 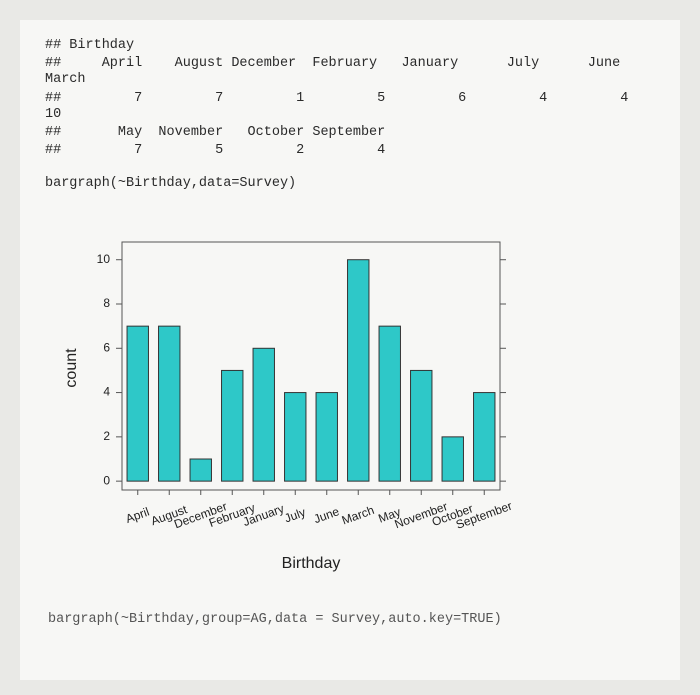 I want to click on console-line: ## 7 7 1 5 6 4 4, so click(x=336, y=98).